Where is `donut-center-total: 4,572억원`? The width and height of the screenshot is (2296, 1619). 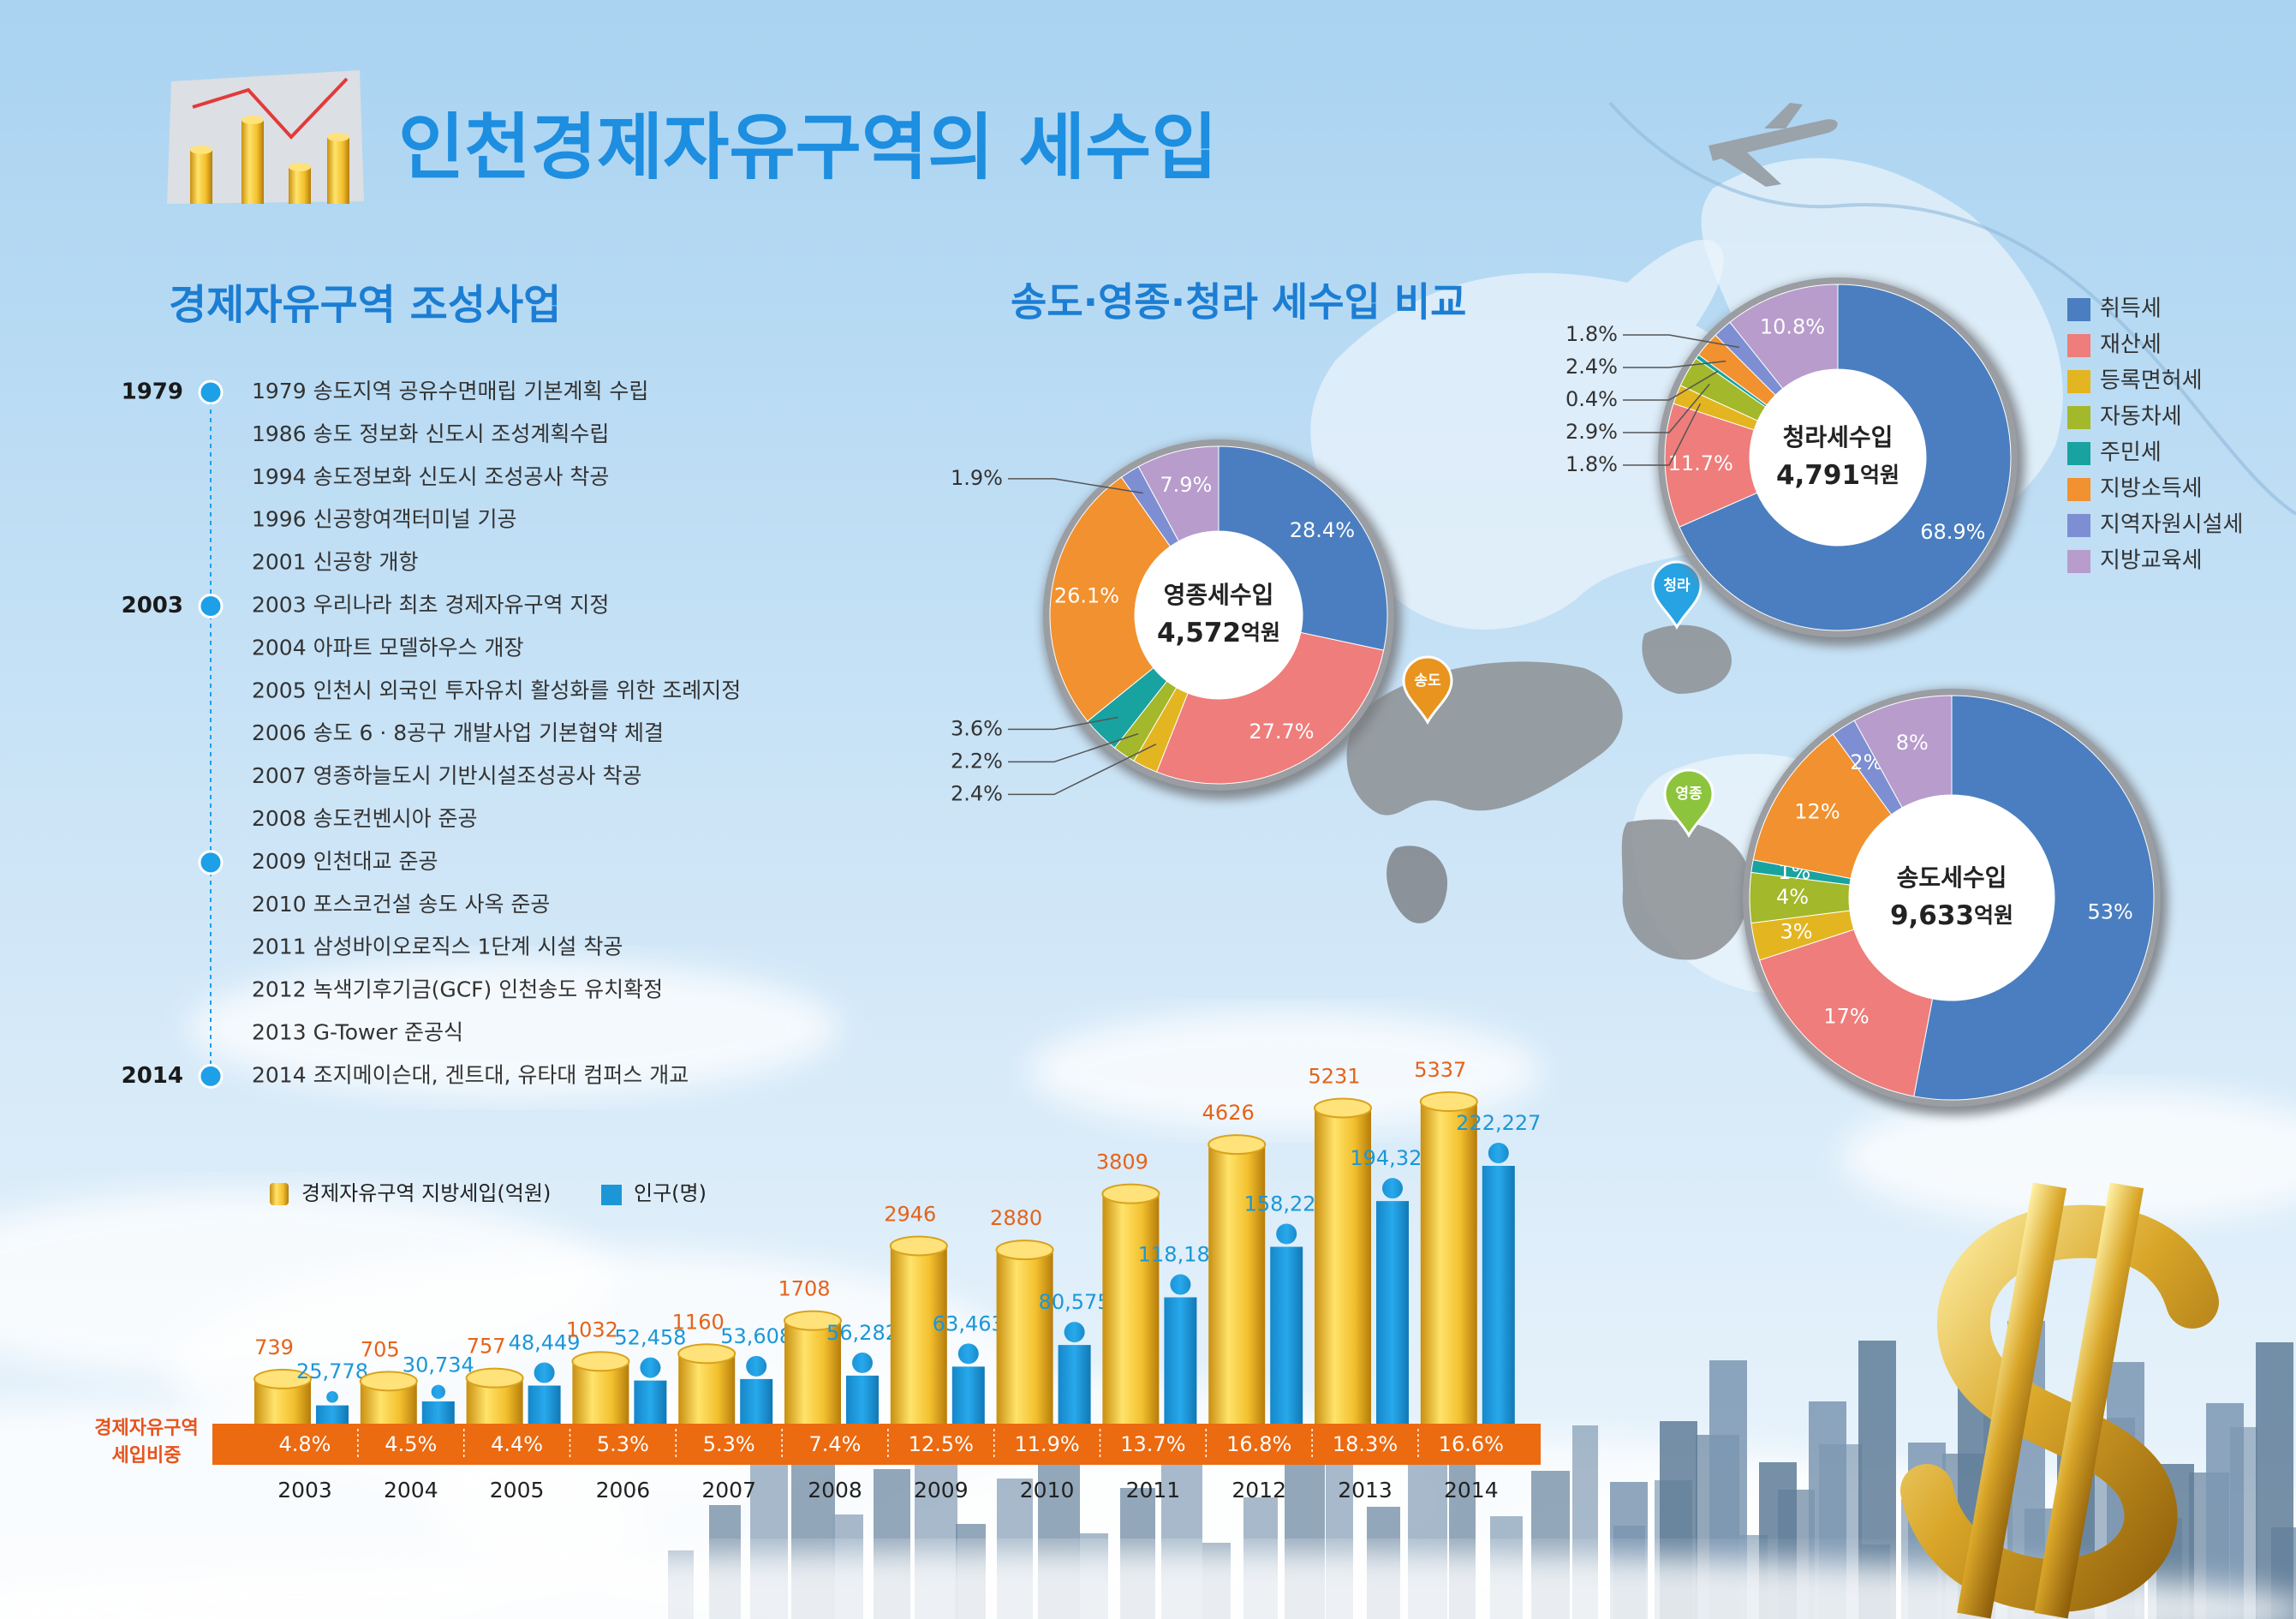 donut-center-total: 4,572억원 is located at coordinates (1218, 633).